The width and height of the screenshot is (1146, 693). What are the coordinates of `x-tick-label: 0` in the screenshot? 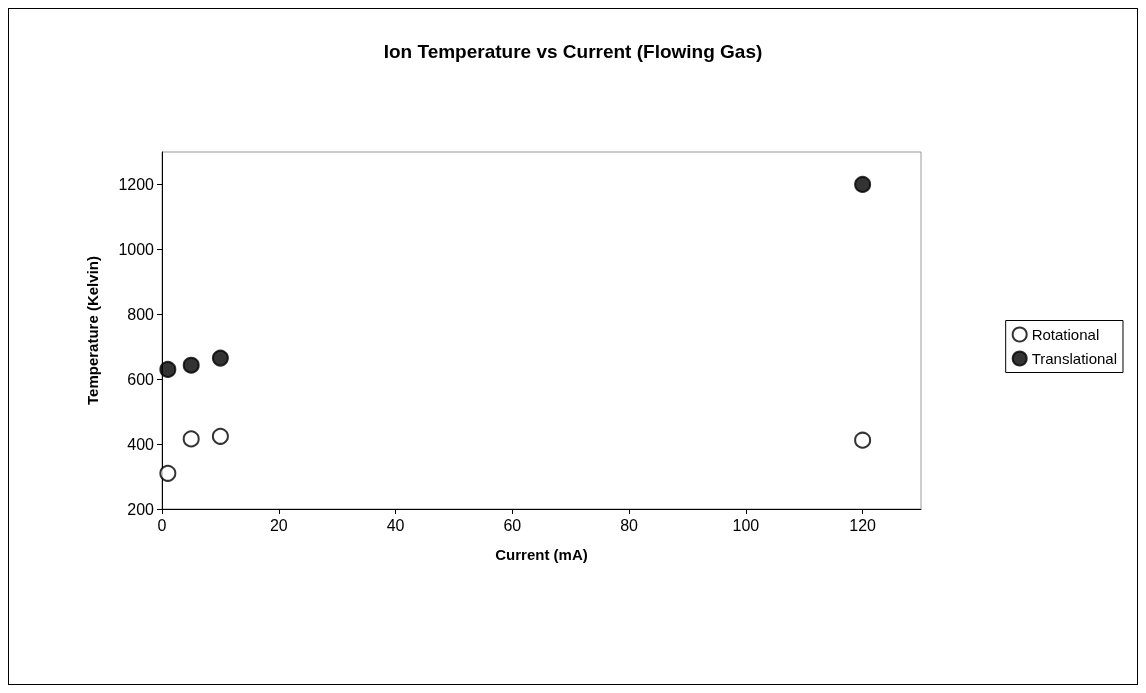 It's located at (162, 525).